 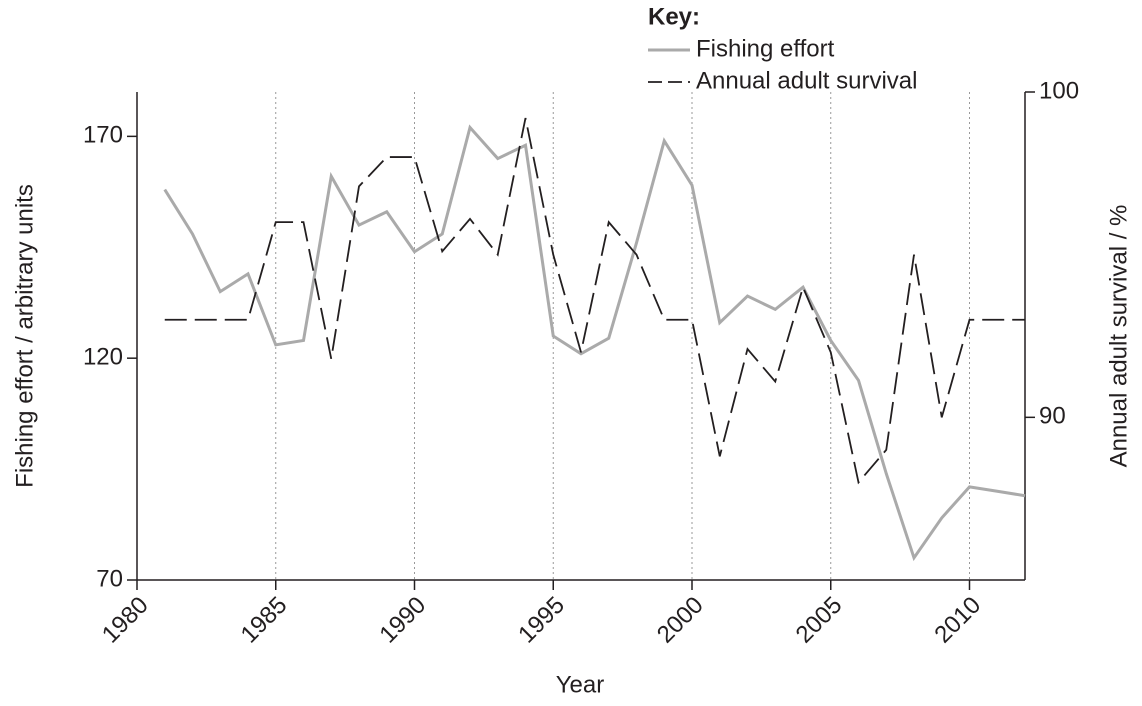 I want to click on y-tick-label: 120, so click(x=103, y=357).